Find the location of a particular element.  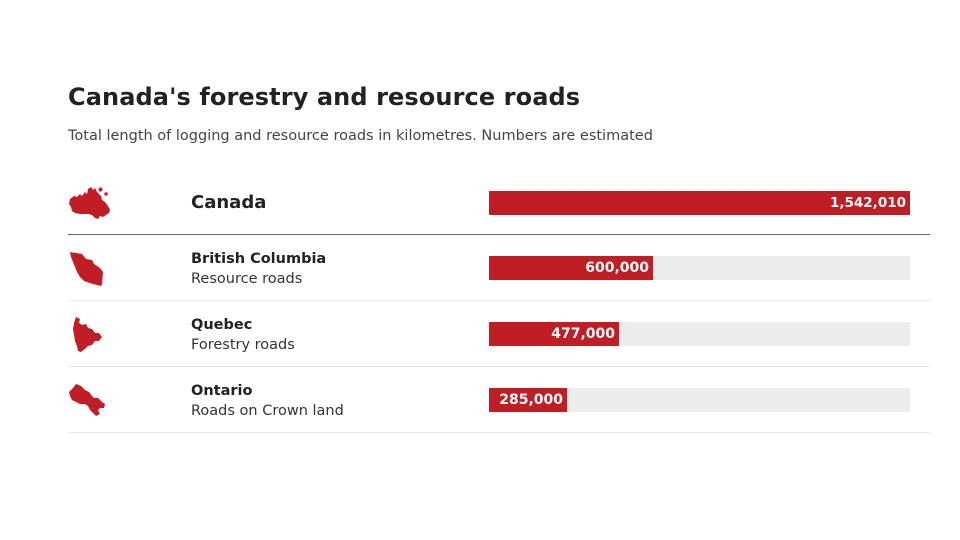

qc-region-name: Quebec is located at coordinates (222, 325).